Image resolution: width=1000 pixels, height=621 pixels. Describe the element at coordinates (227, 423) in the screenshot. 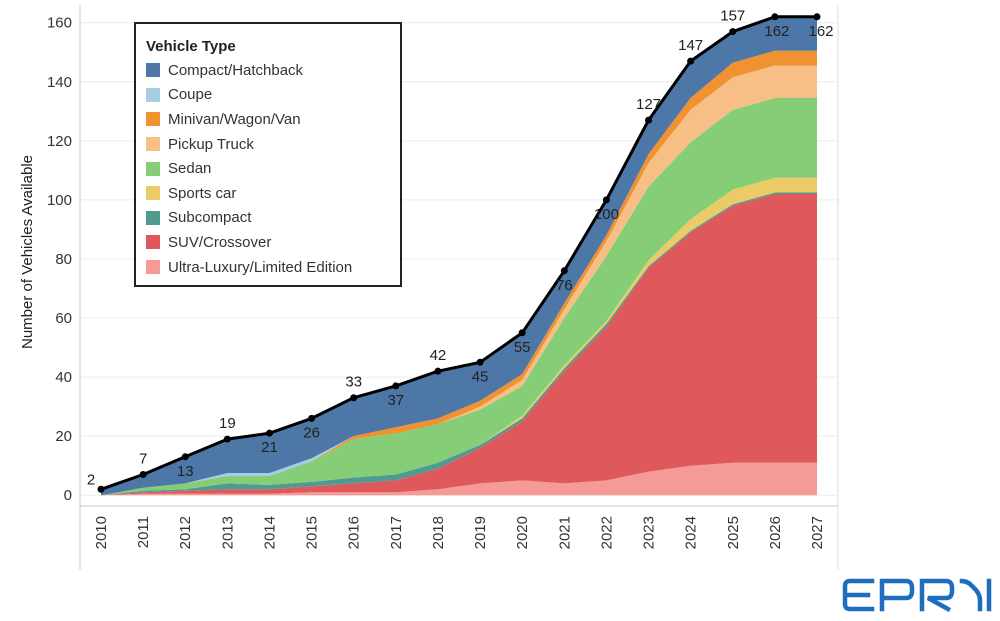

I see `total-label: 19` at that location.